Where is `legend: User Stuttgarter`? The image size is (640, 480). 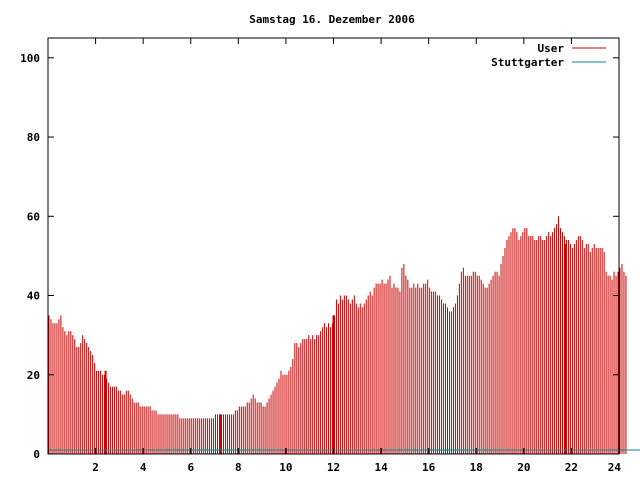
legend: User Stuttgarter is located at coordinates (548, 55).